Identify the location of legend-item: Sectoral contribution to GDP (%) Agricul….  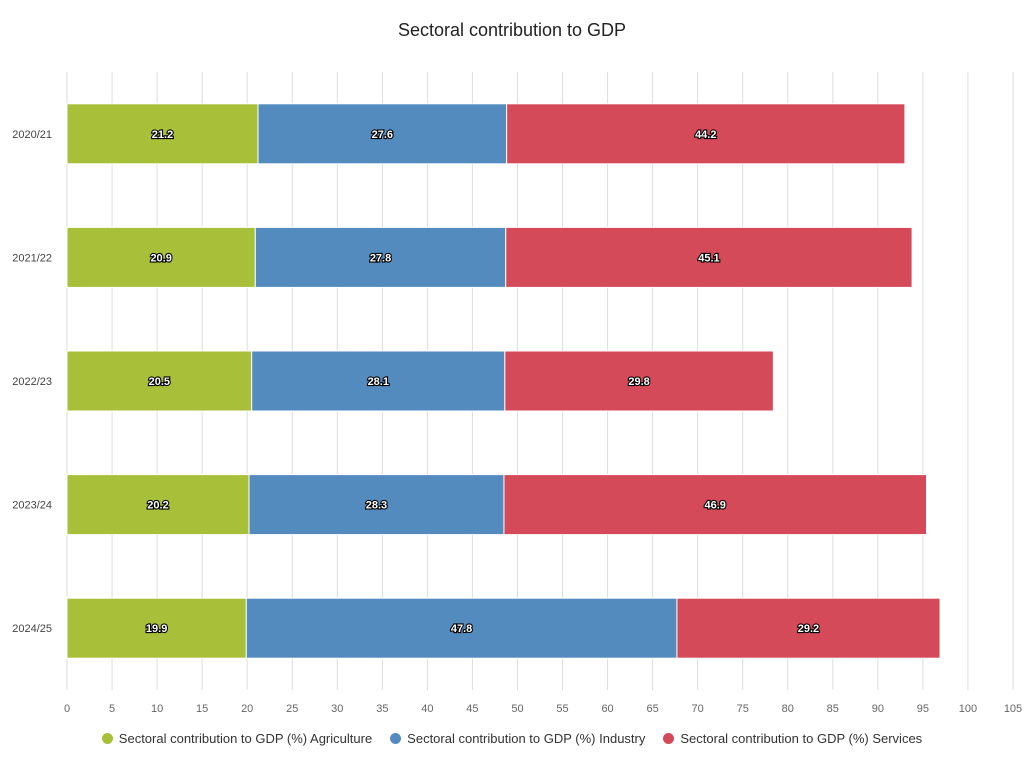
(237, 738).